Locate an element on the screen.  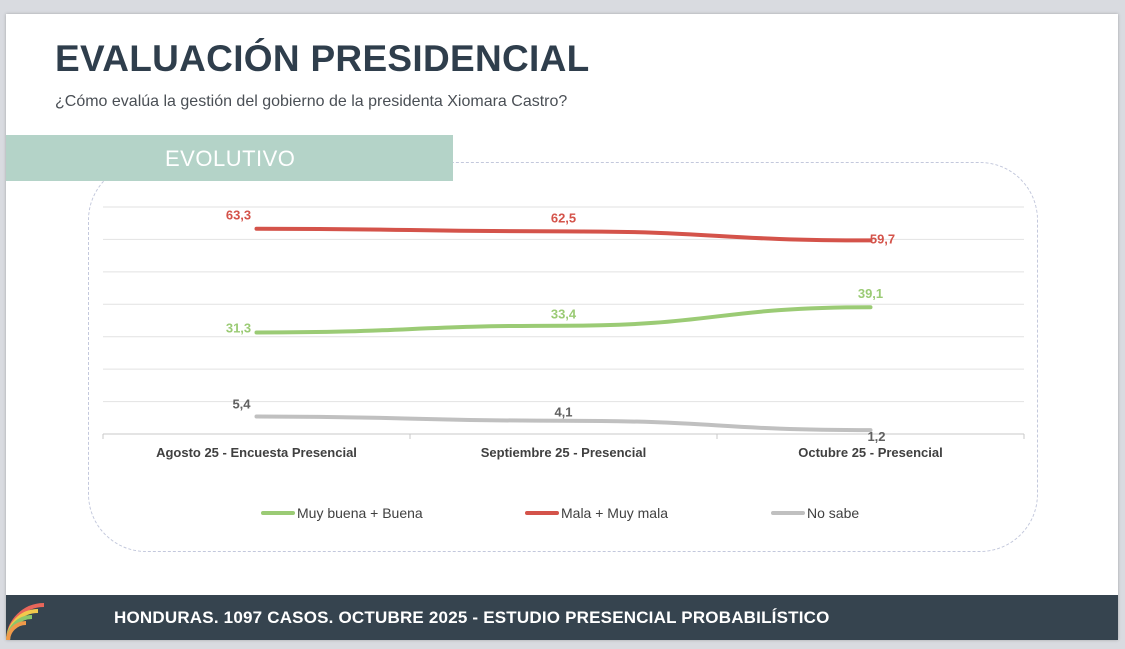
x-tick-label: Octubre 25 - Presencial is located at coordinates (870, 452).